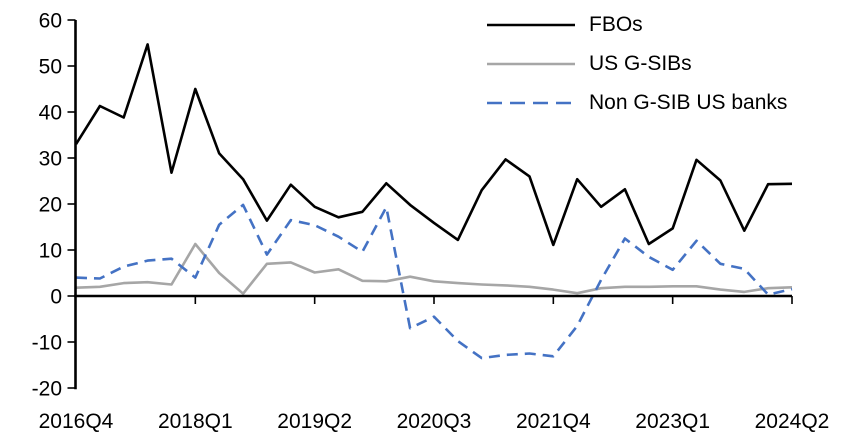 The image size is (852, 442). Describe the element at coordinates (531, 25) in the screenshot. I see `legend-line-sample-fbos` at that location.